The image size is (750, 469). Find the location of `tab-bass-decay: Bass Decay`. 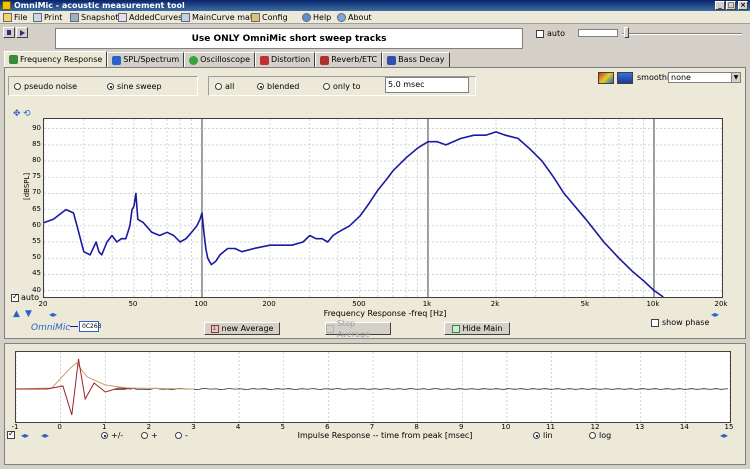

tab-bass-decay: Bass Decay is located at coordinates (416, 59).